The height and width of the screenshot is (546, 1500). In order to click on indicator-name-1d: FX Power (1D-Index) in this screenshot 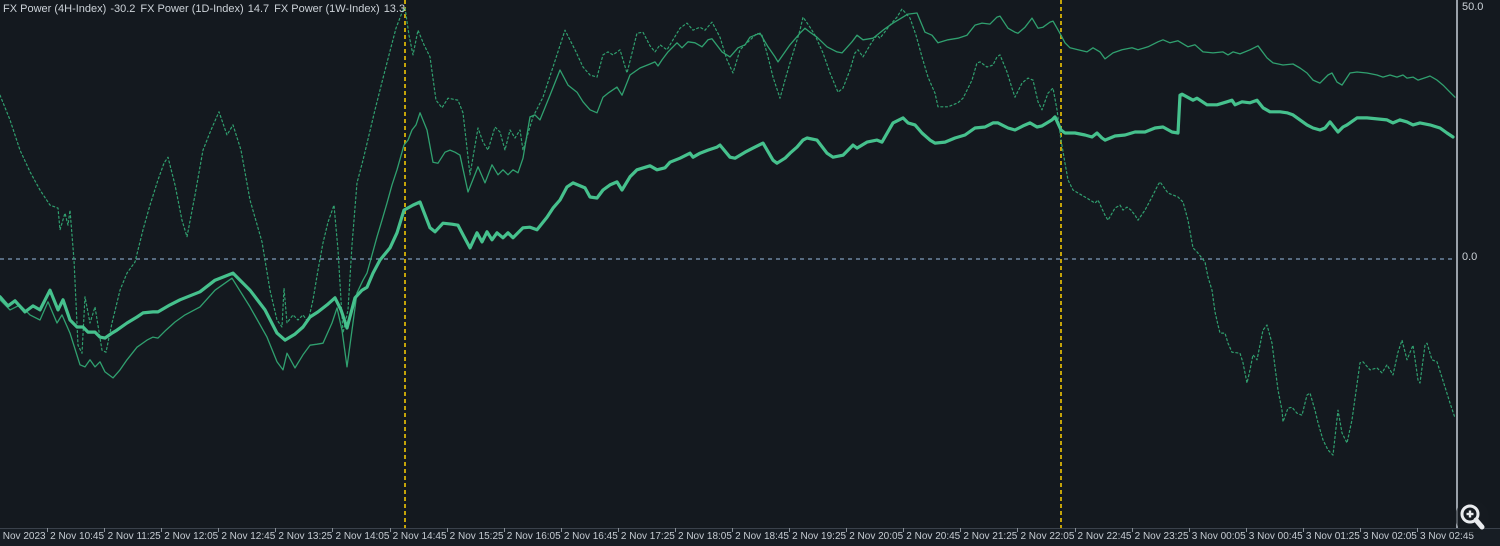, I will do `click(192, 9)`.